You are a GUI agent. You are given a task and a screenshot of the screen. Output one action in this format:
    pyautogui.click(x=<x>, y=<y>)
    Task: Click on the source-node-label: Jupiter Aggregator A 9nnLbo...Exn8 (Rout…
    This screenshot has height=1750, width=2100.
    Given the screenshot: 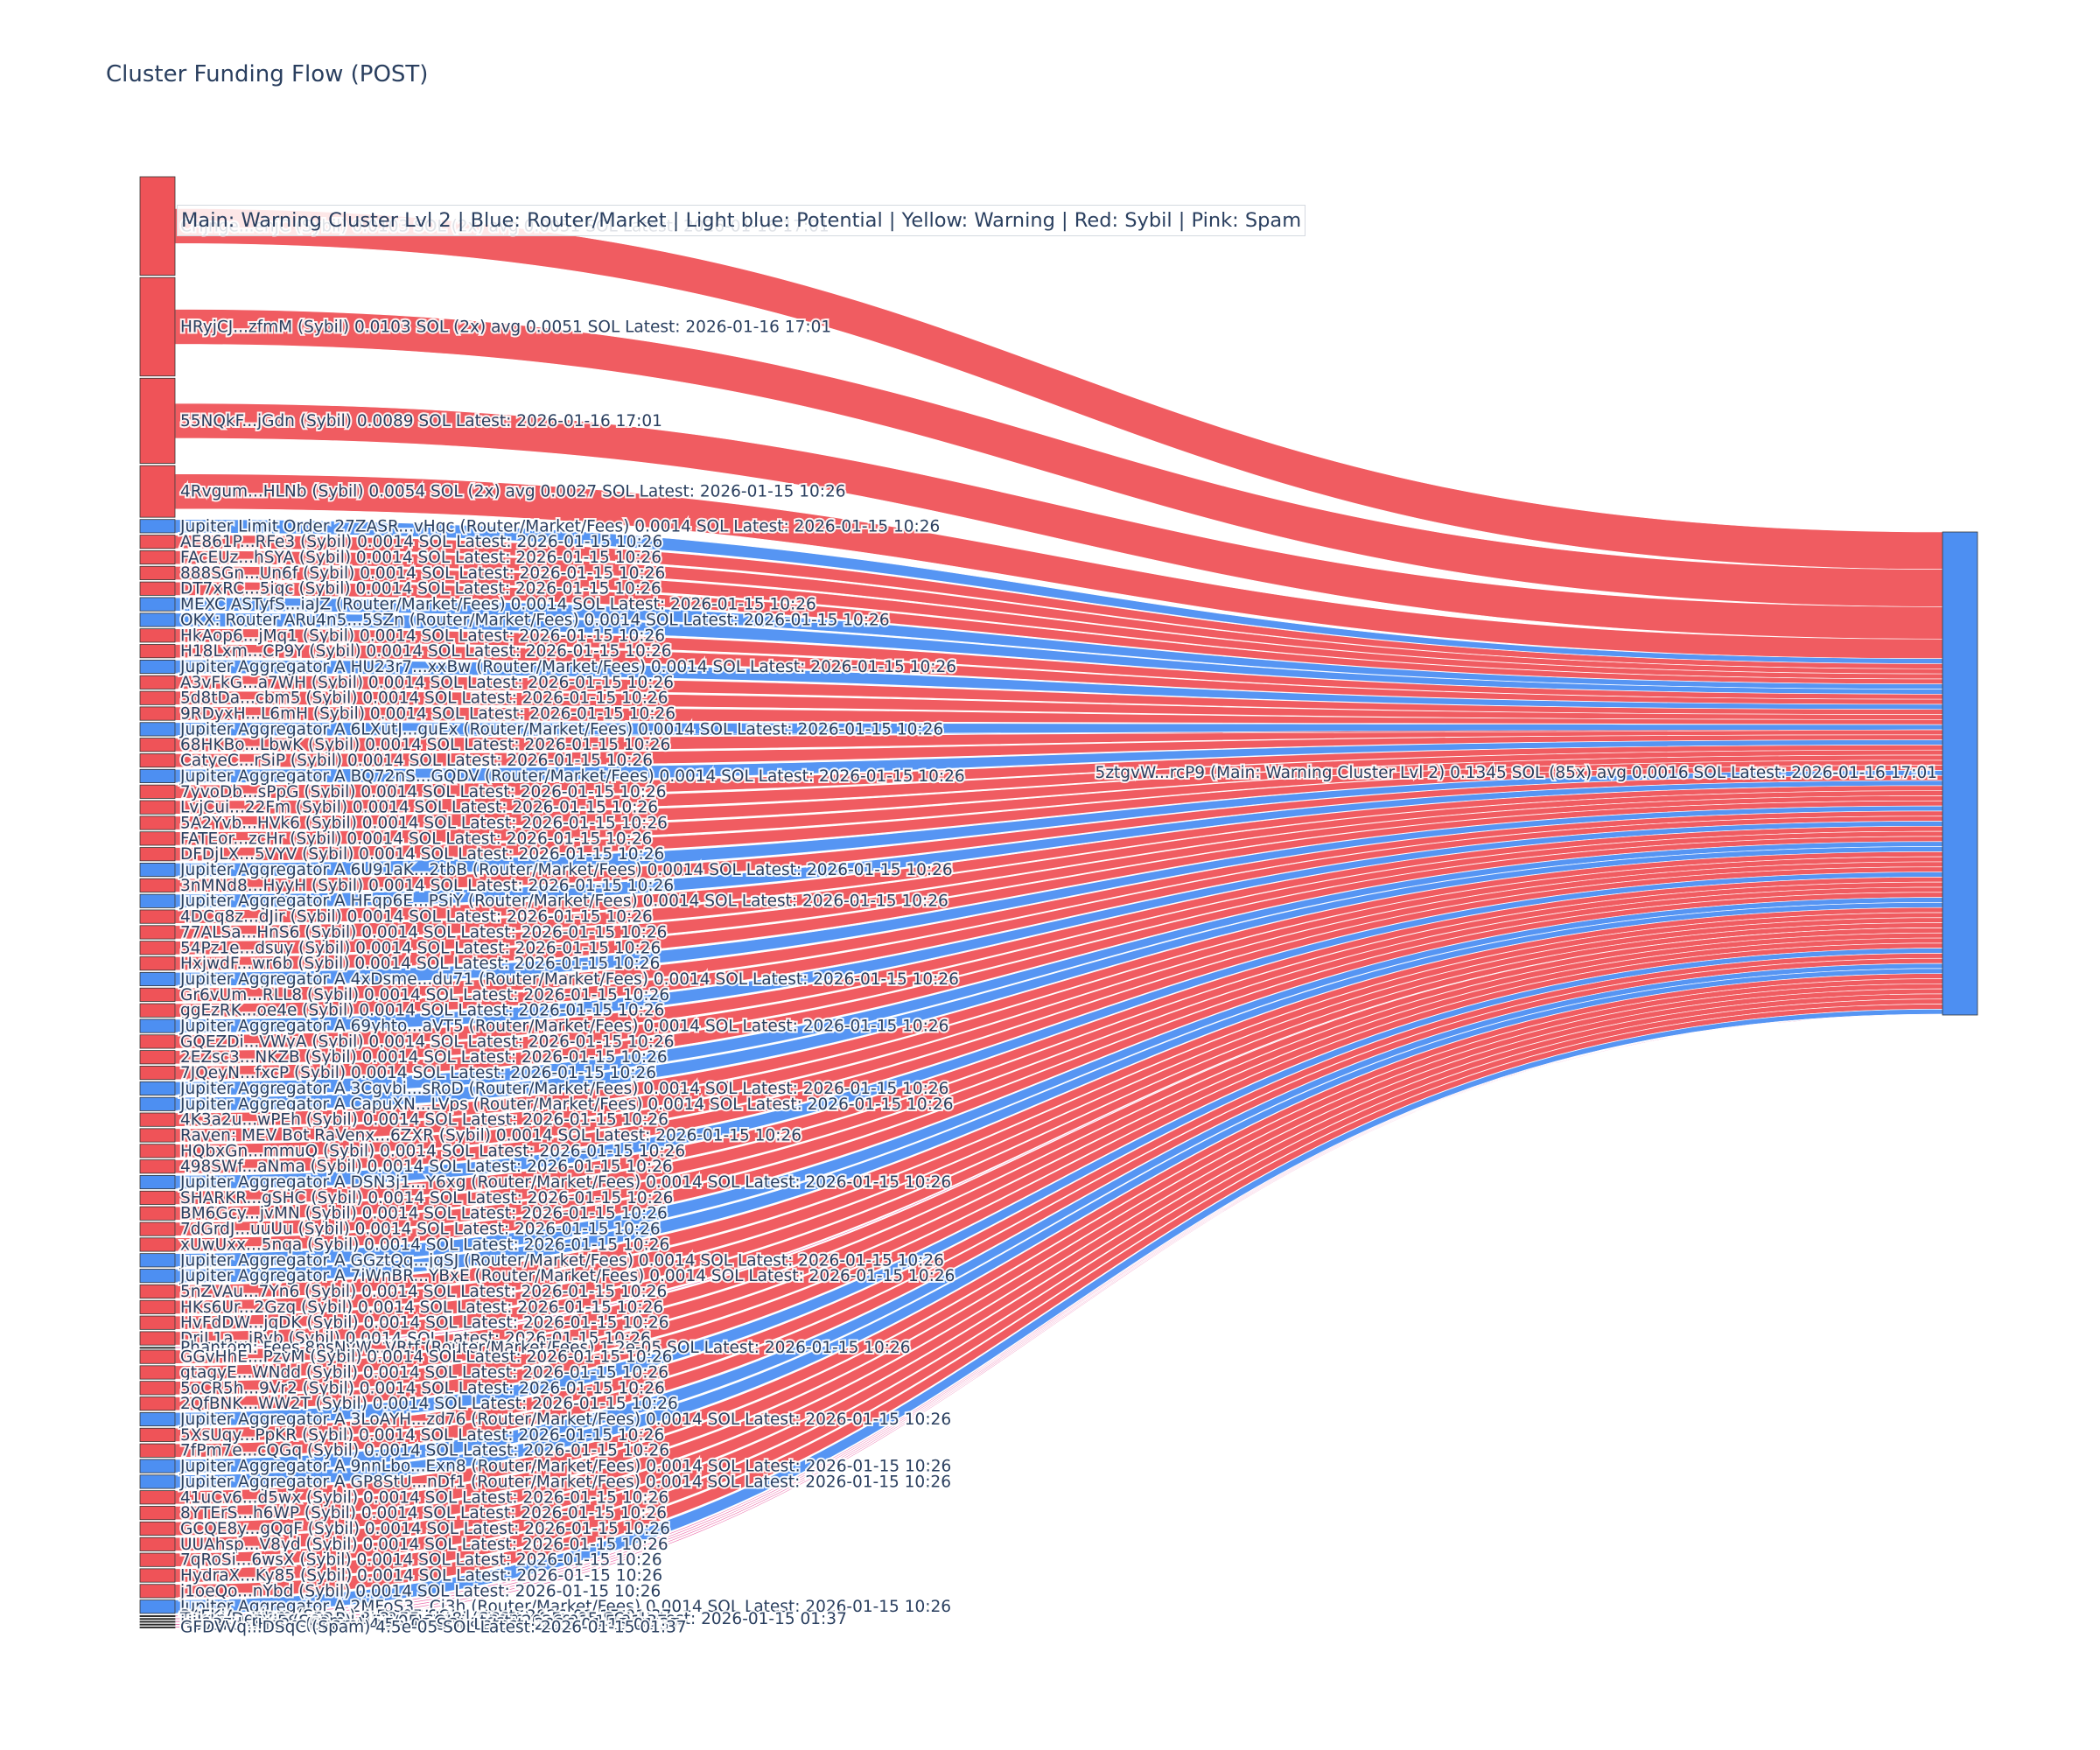 What is the action you would take?
    pyautogui.click(x=565, y=1467)
    